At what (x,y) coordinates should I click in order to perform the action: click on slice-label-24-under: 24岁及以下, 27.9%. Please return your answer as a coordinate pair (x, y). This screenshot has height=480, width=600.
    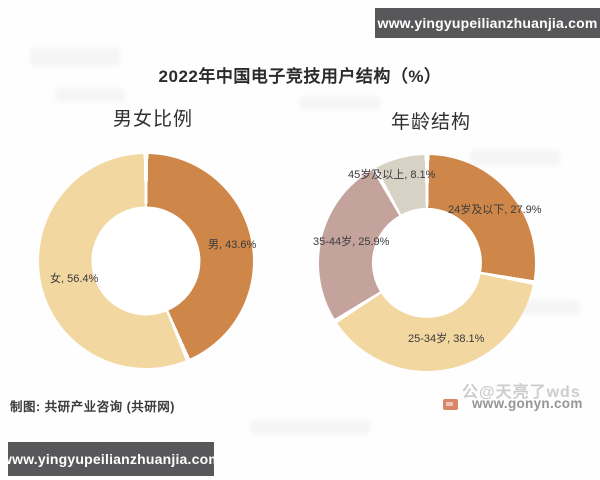
    Looking at the image, I should click on (495, 210).